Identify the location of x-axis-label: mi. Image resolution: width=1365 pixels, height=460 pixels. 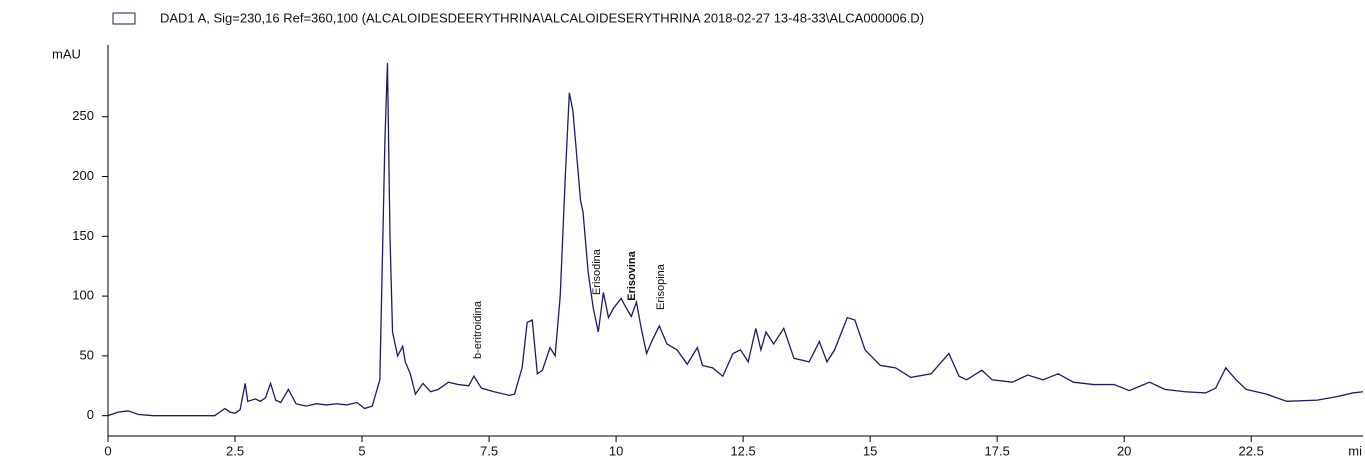
(1355, 450).